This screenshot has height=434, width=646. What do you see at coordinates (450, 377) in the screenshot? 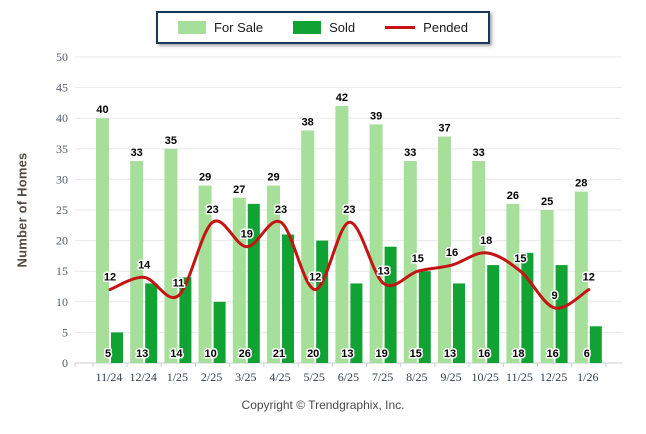
I see `svg-text: 9/25` at bounding box center [450, 377].